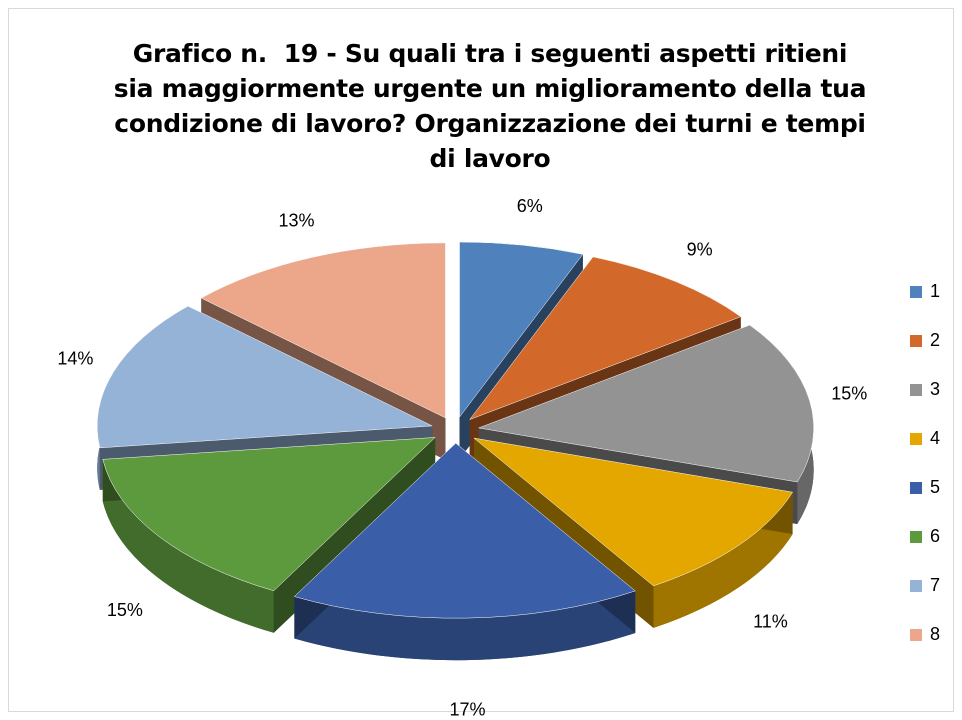 Image resolution: width=962 pixels, height=720 pixels. Describe the element at coordinates (935, 291) in the screenshot. I see `legend-label: 1` at that location.